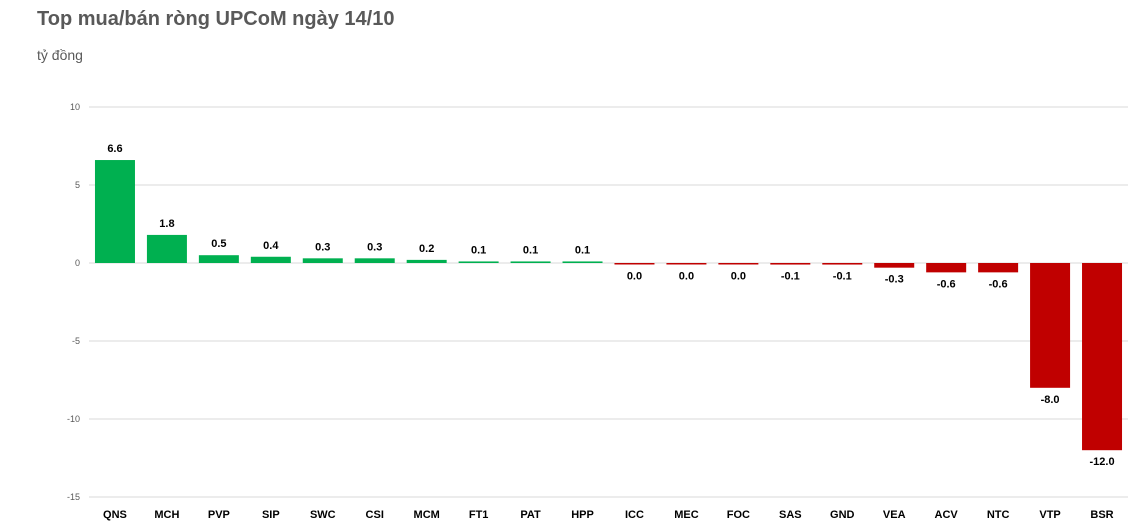 The width and height of the screenshot is (1131, 523). I want to click on bar-gnd, so click(842, 264).